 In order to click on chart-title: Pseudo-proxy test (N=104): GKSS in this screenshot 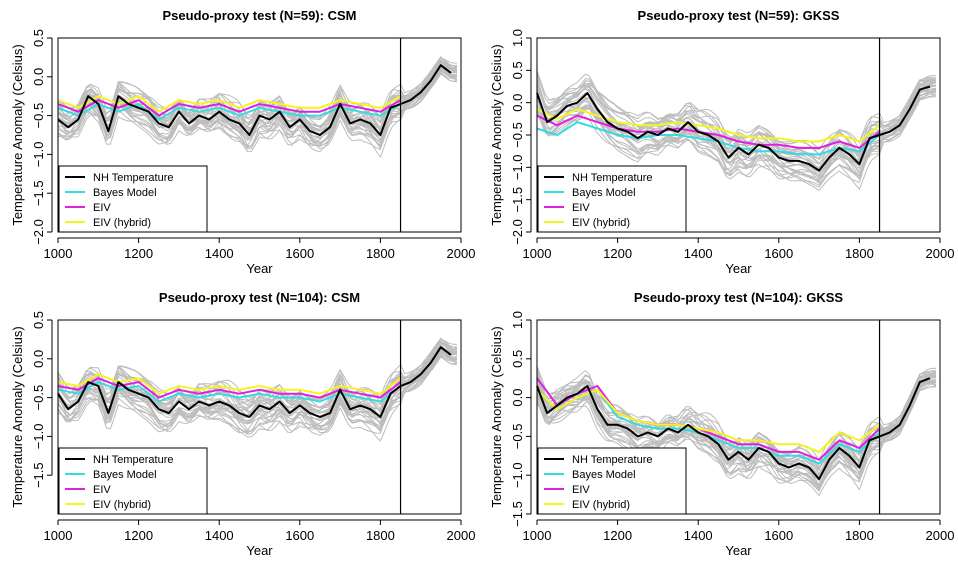, I will do `click(738, 297)`.